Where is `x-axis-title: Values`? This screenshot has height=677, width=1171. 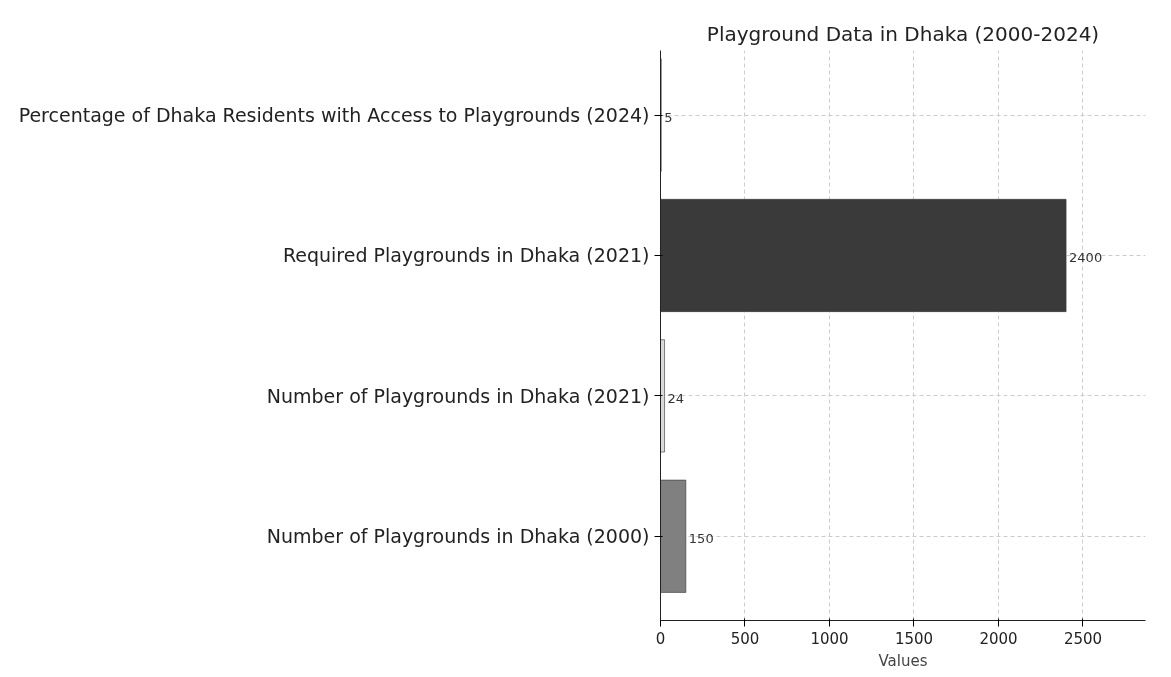
x-axis-title: Values is located at coordinates (903, 660).